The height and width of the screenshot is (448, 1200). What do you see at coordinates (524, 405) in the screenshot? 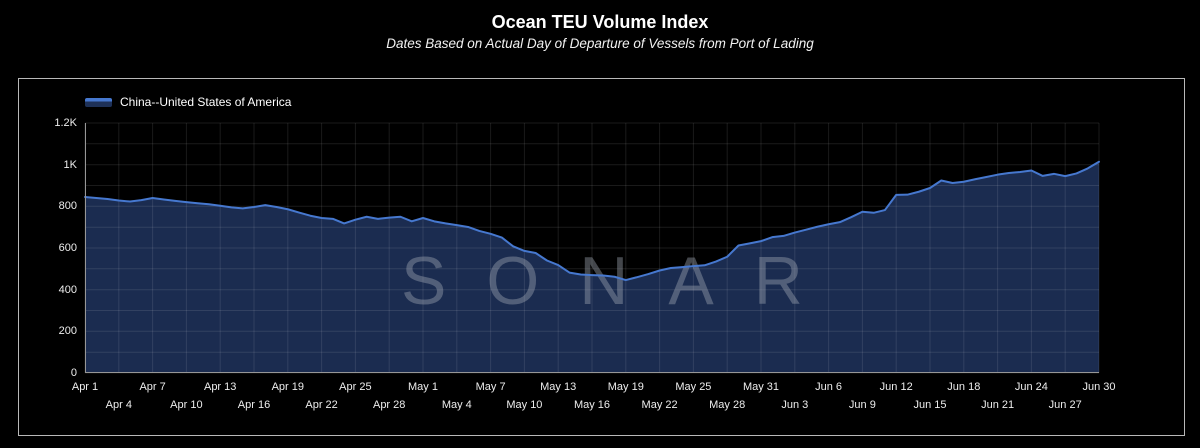
I see `x-tick-label: May 10` at bounding box center [524, 405].